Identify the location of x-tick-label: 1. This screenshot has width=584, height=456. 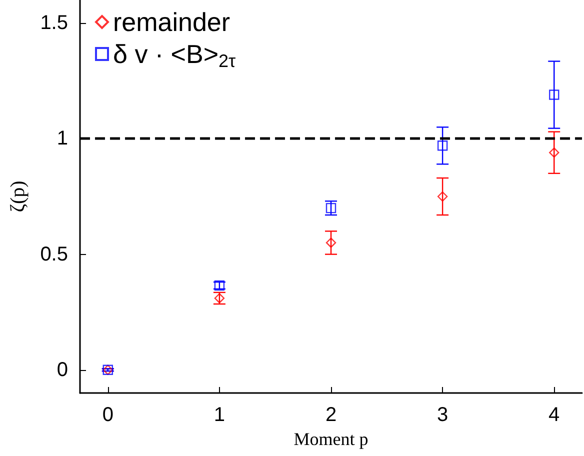
(220, 415).